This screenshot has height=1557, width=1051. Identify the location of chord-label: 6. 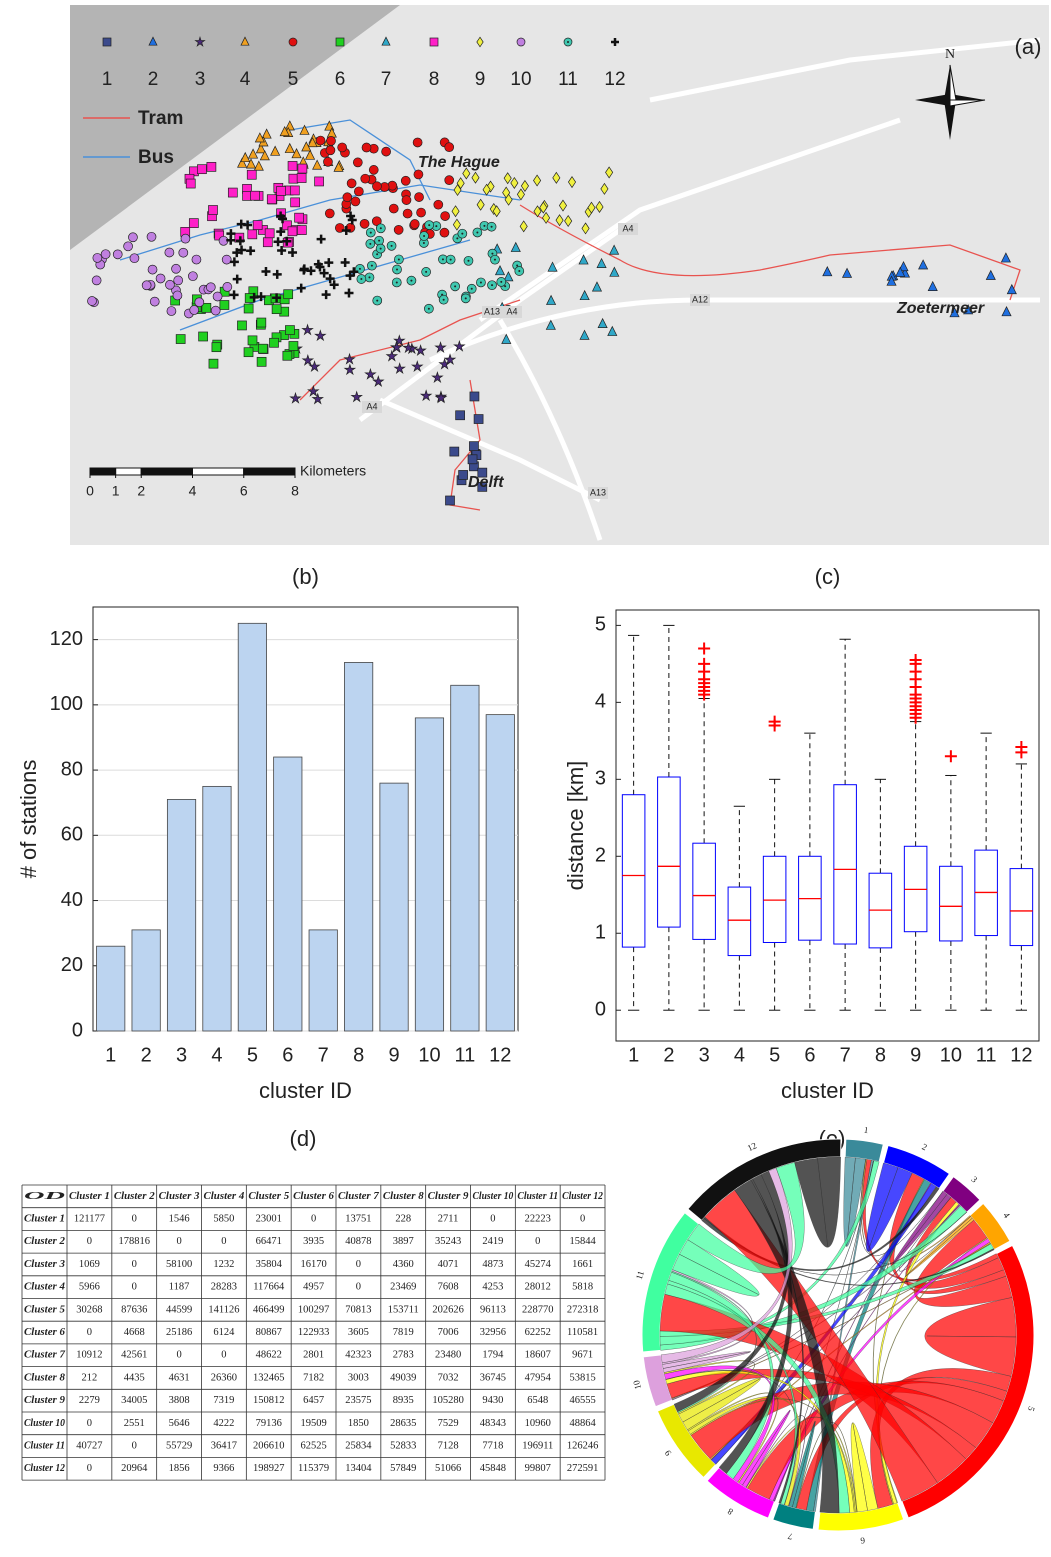
(862, 1540).